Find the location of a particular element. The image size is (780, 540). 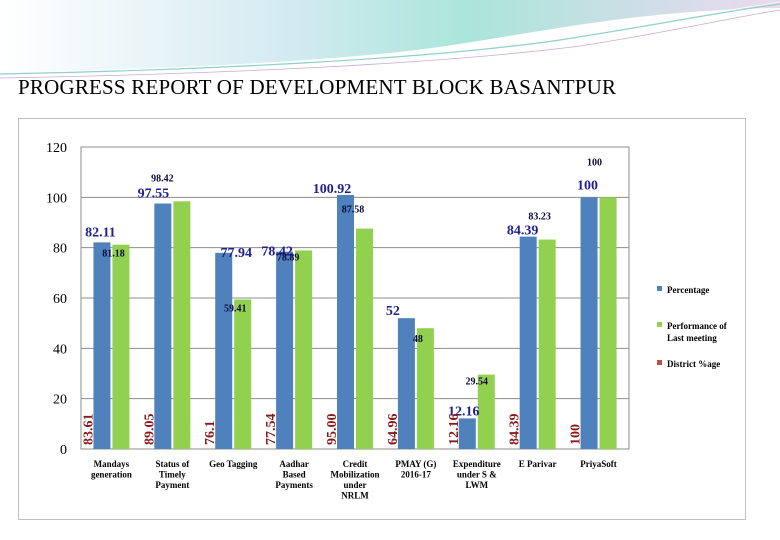

data-label-percentage: 77.94 is located at coordinates (236, 253).